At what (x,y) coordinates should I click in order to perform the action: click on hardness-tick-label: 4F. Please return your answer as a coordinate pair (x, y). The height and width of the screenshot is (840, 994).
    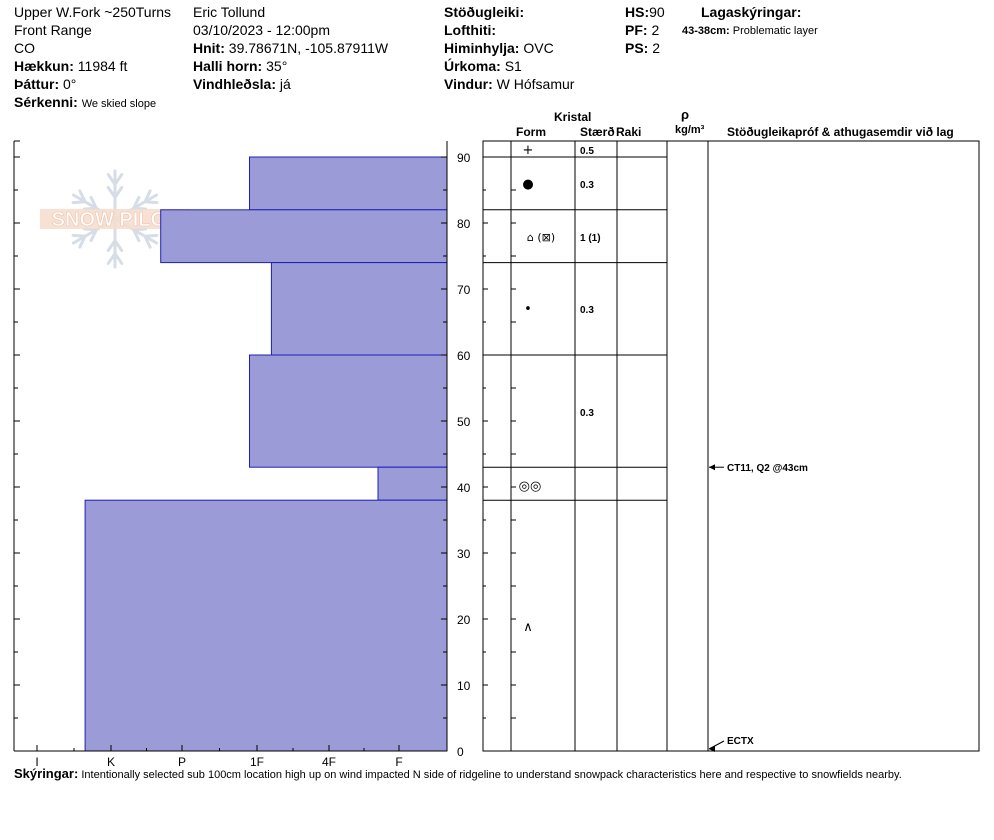
    Looking at the image, I should click on (329, 762).